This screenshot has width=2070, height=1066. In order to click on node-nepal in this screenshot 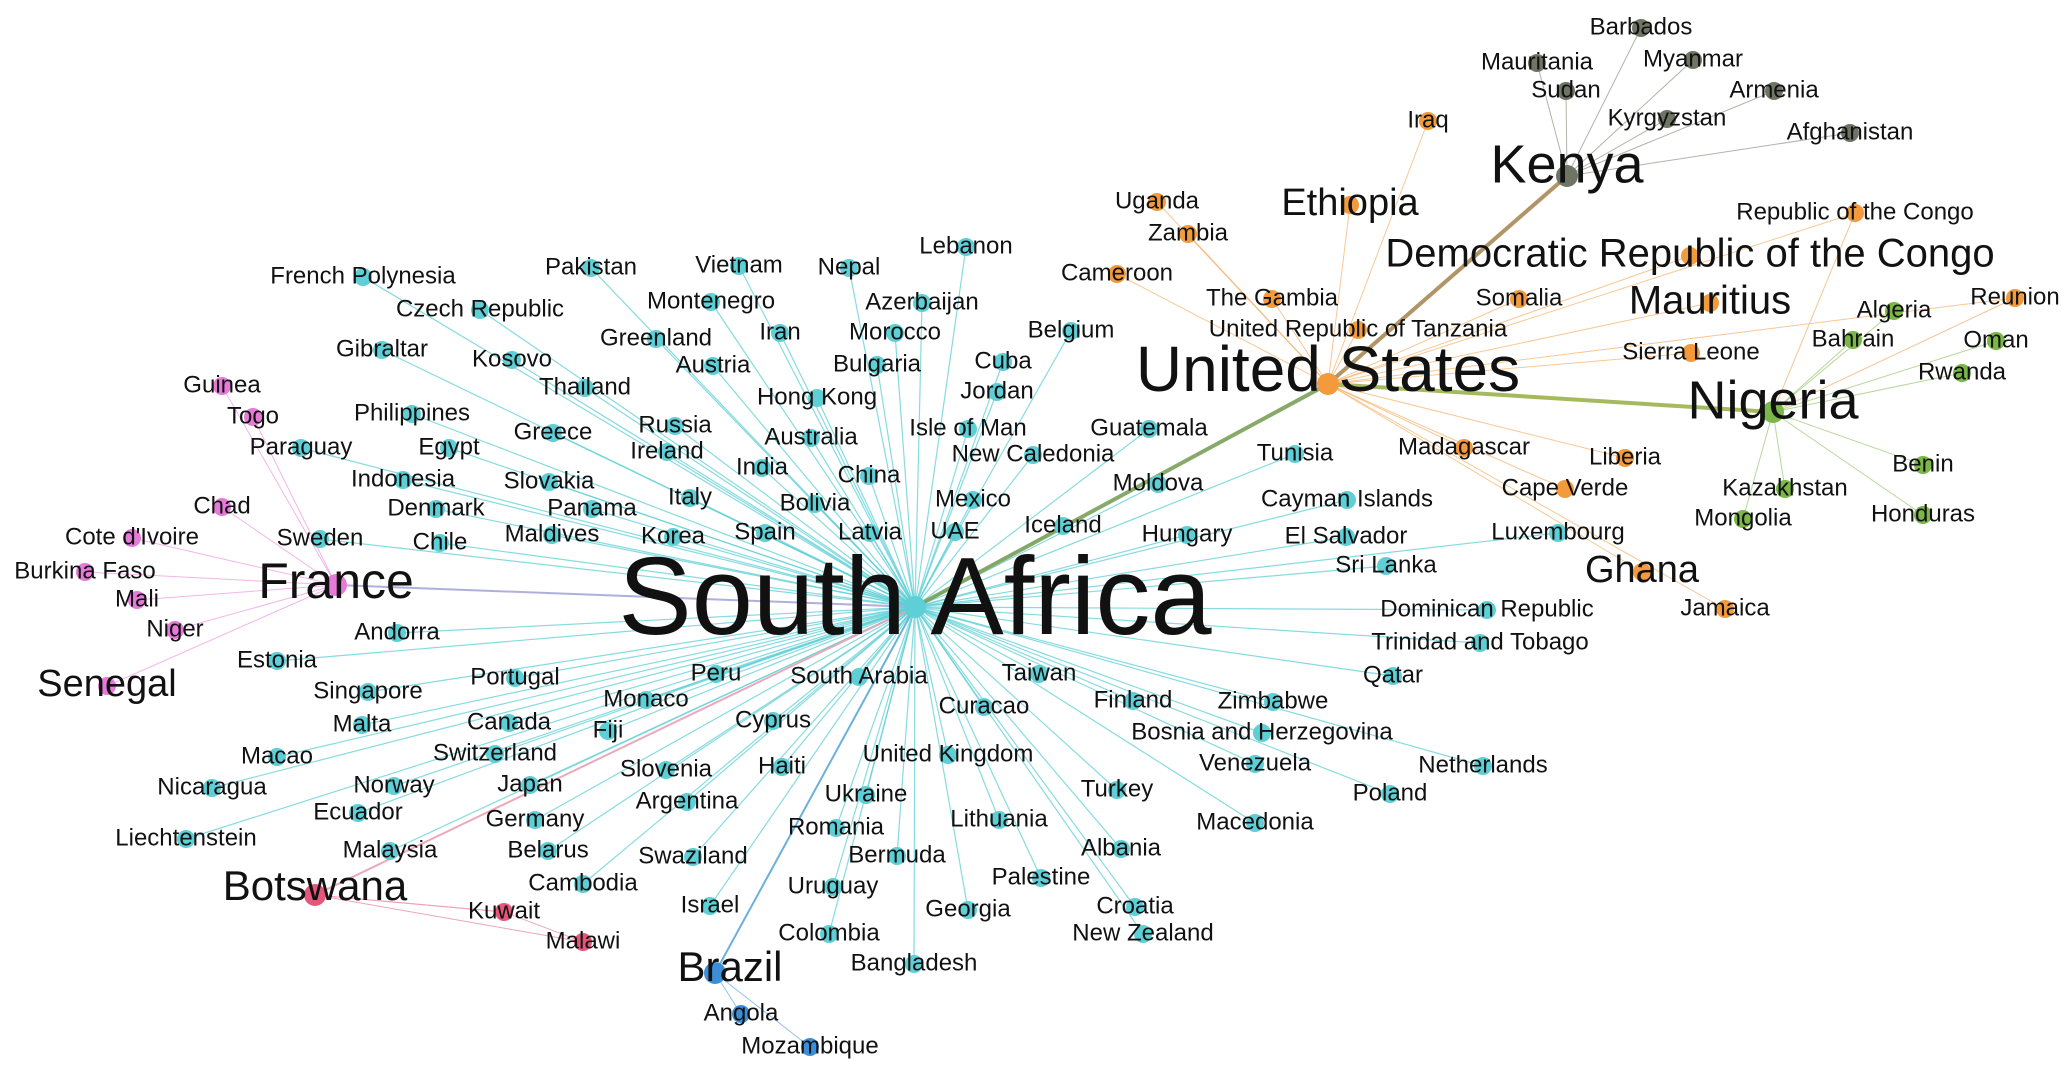, I will do `click(849, 268)`.